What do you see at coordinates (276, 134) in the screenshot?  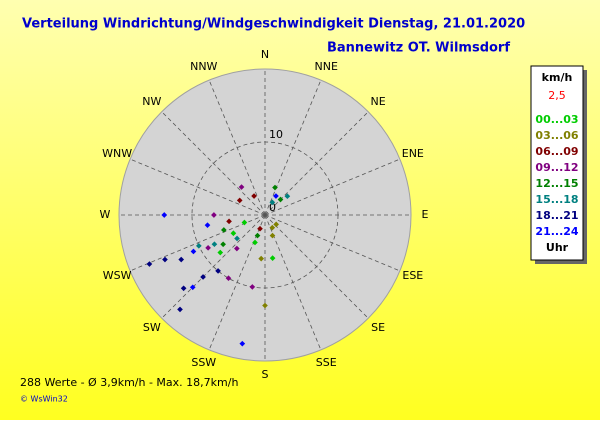 I see `r-tick-label: 10` at bounding box center [276, 134].